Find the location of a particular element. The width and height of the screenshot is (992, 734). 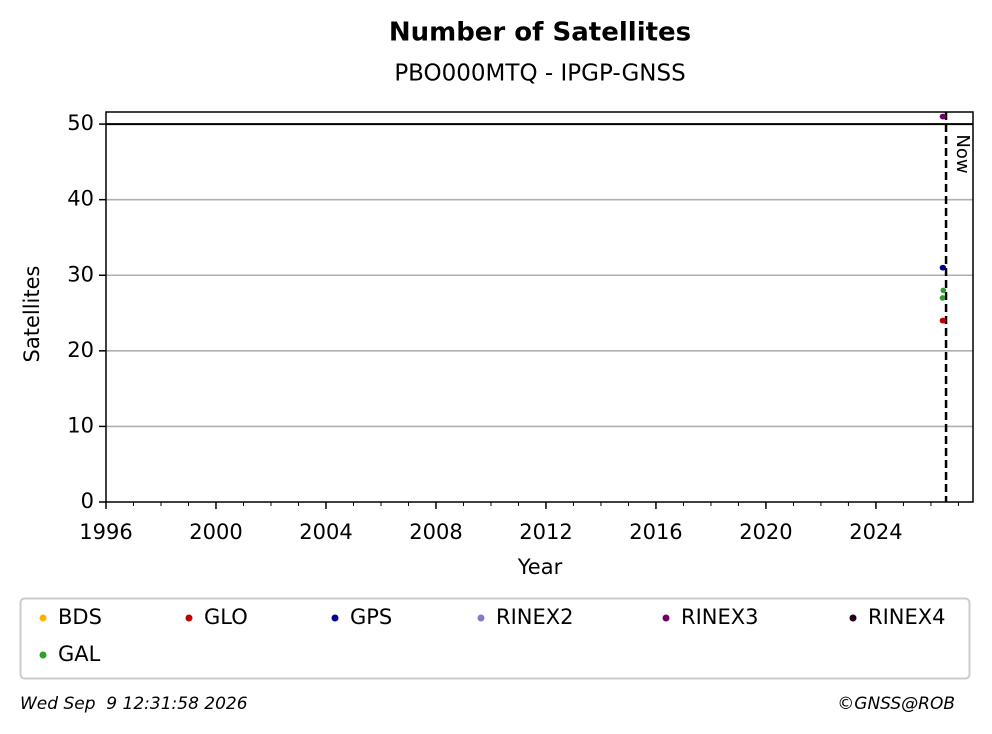

y-tick-label: 0 is located at coordinates (87, 501).